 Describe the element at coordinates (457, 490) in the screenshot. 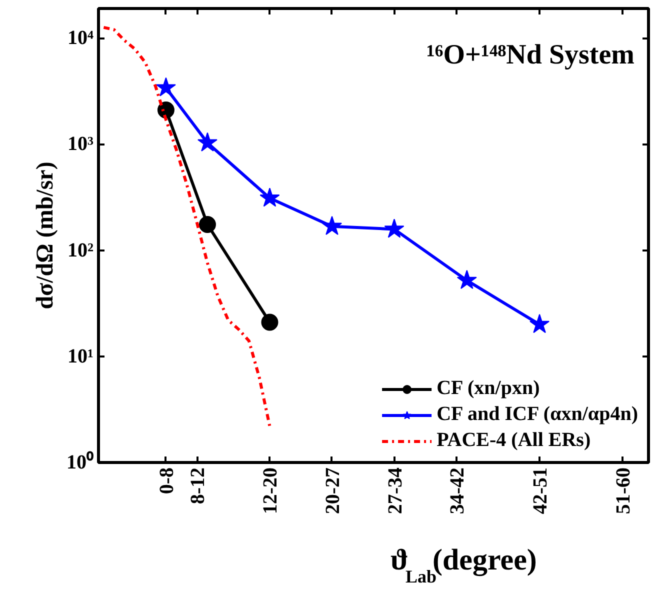

I see `x-tick-label: 34-42` at that location.